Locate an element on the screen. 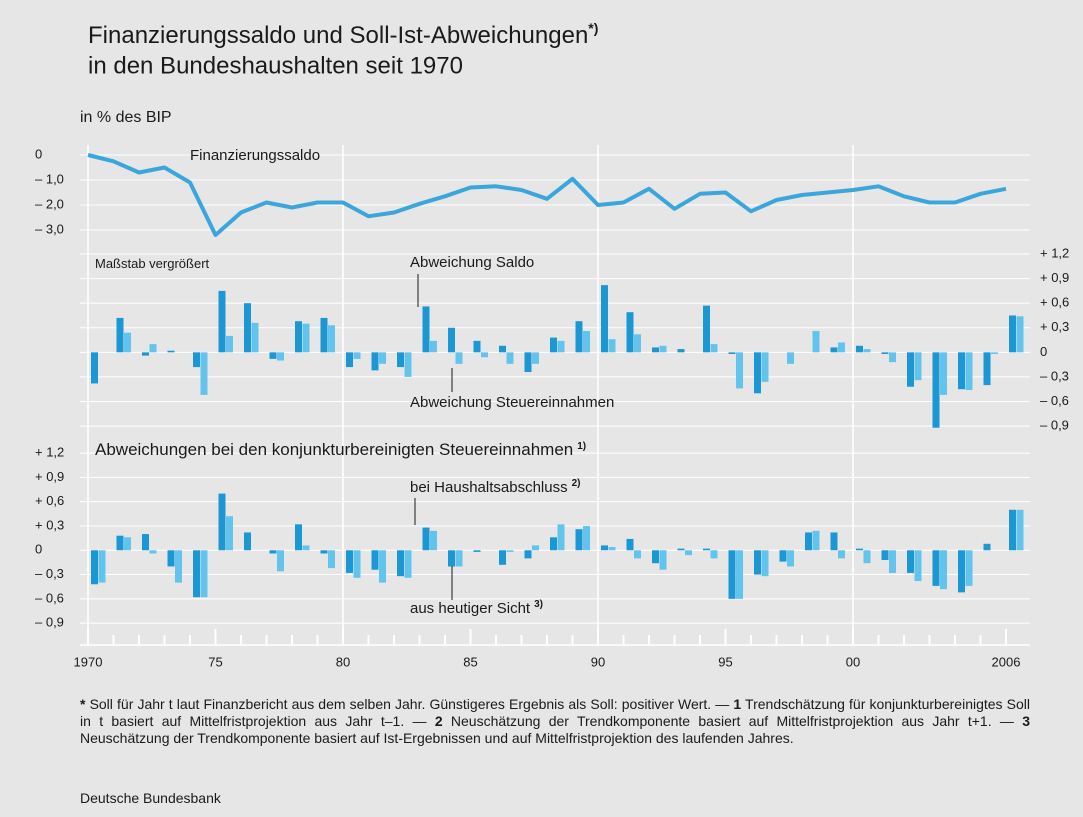 Image resolution: width=1083 pixels, height=817 pixels. y-tick-label: + 0,9 is located at coordinates (1054, 277).